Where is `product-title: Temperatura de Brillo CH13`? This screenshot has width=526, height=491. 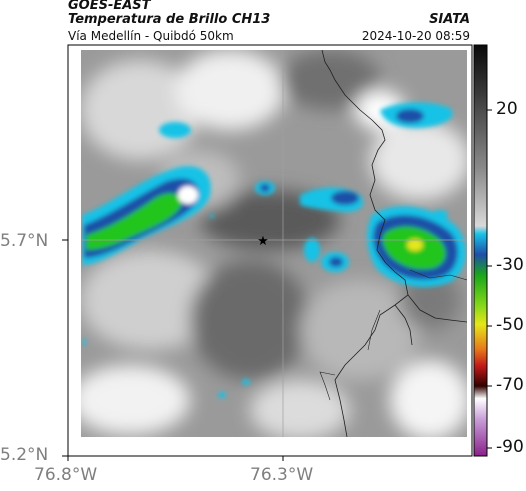 product-title: Temperatura de Brillo CH13 is located at coordinates (169, 19).